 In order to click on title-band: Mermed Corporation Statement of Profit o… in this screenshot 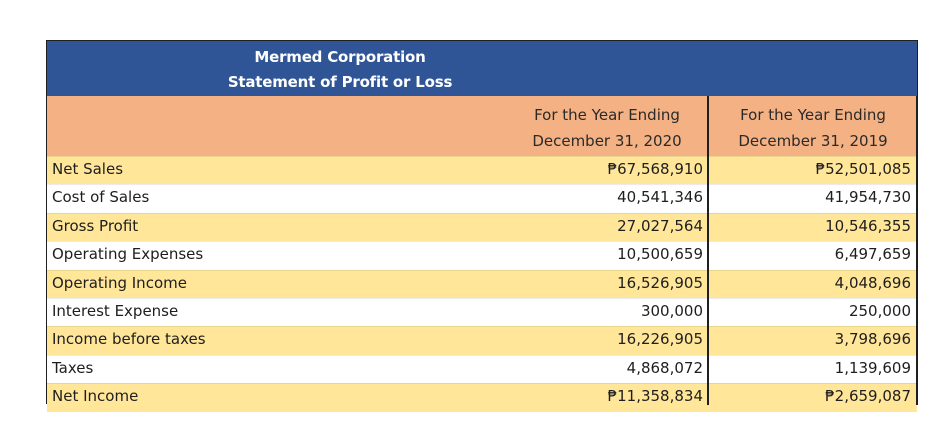, I will do `click(482, 68)`.